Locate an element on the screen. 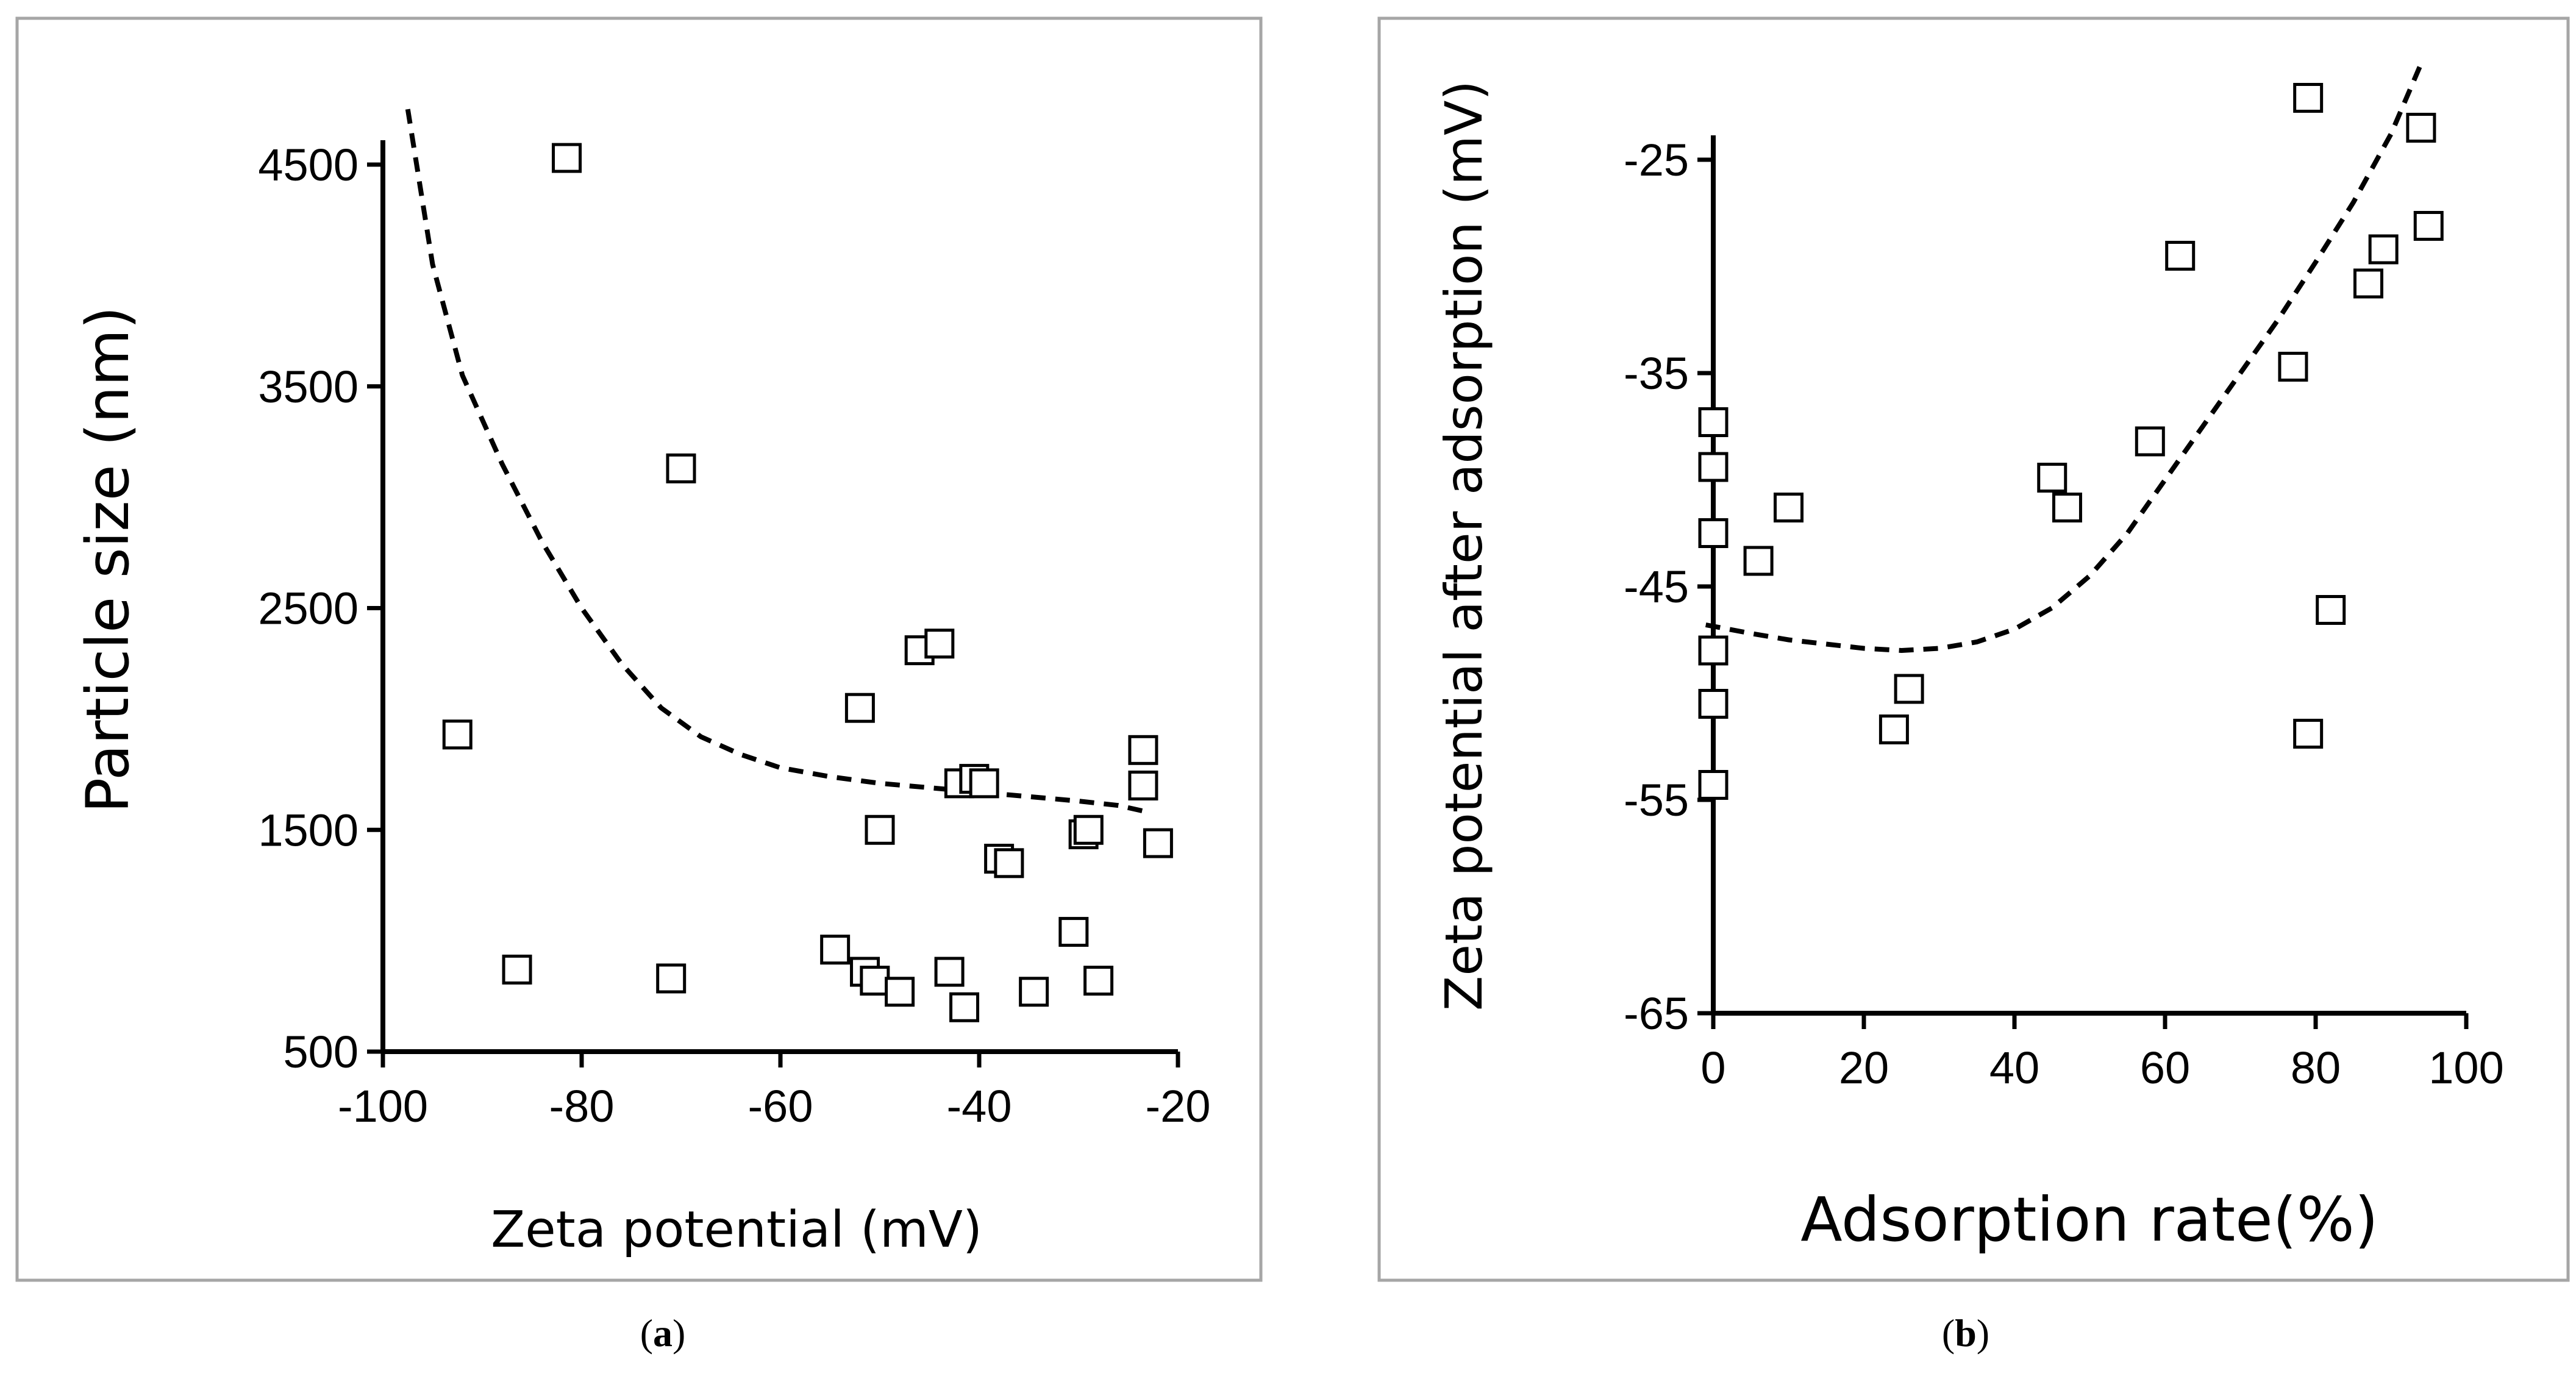  panel-a-caption-letter: a is located at coordinates (663, 1333).